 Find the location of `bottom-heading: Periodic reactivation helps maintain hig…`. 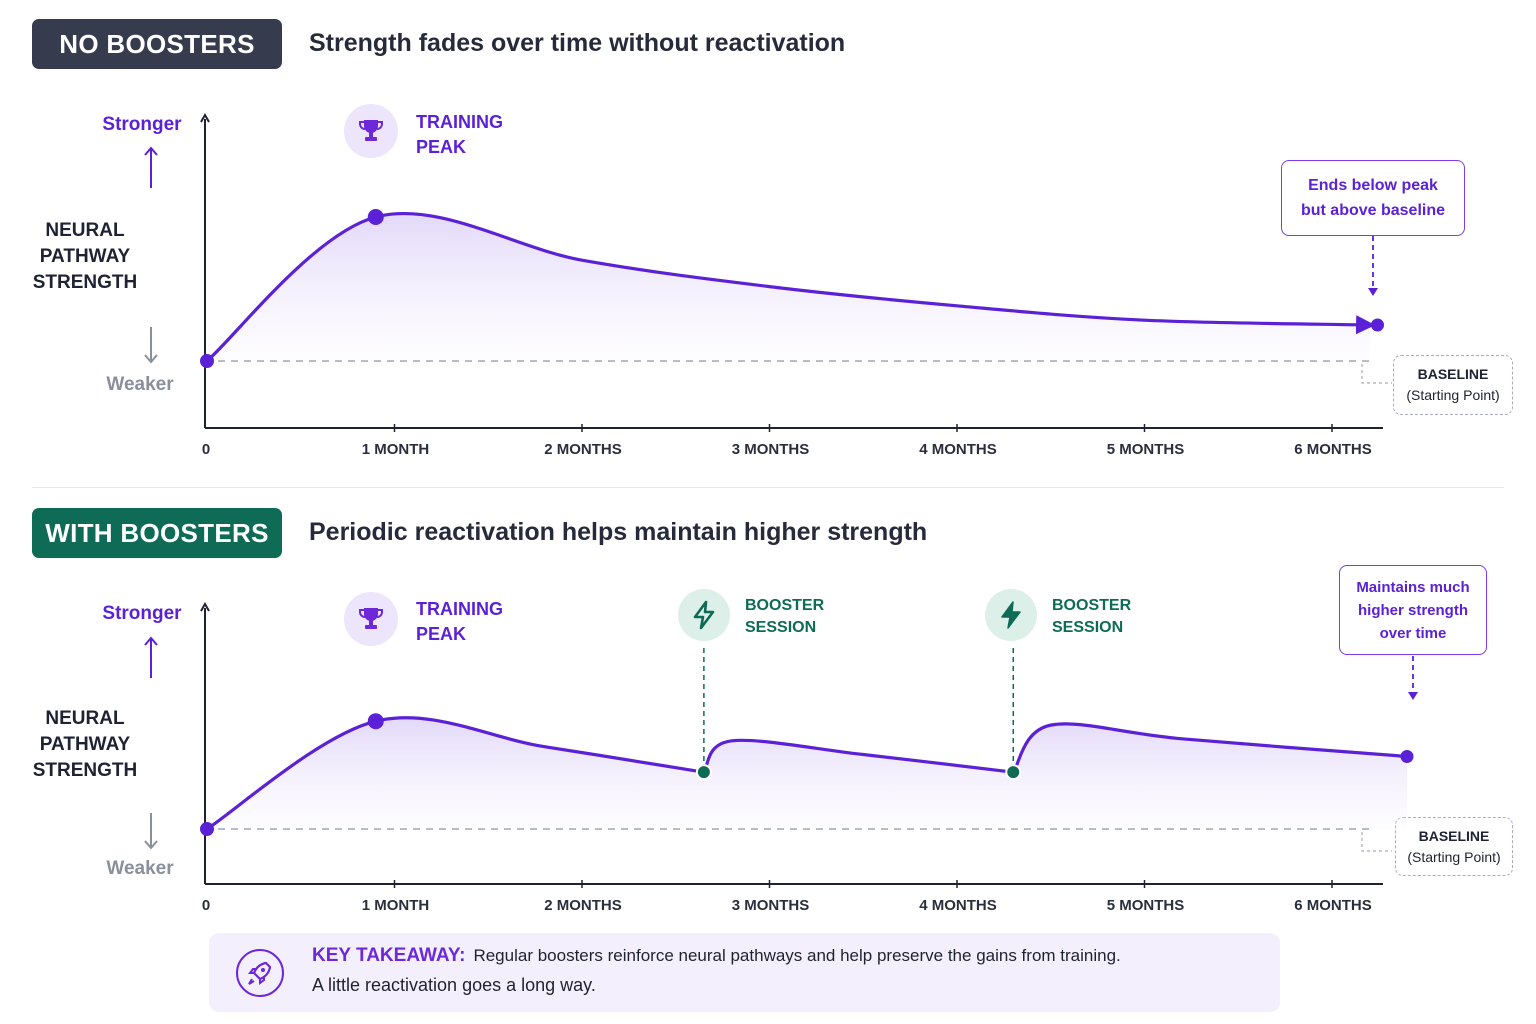

bottom-heading: Periodic reactivation helps maintain hig… is located at coordinates (618, 532).